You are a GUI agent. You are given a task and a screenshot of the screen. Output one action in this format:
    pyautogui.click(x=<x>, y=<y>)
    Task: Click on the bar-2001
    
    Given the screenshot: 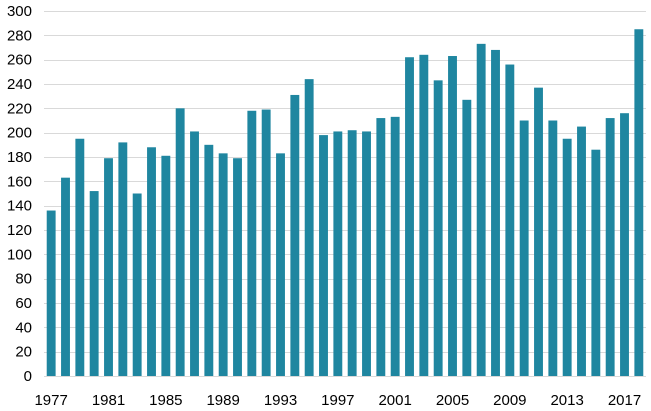 What is the action you would take?
    pyautogui.click(x=395, y=246)
    